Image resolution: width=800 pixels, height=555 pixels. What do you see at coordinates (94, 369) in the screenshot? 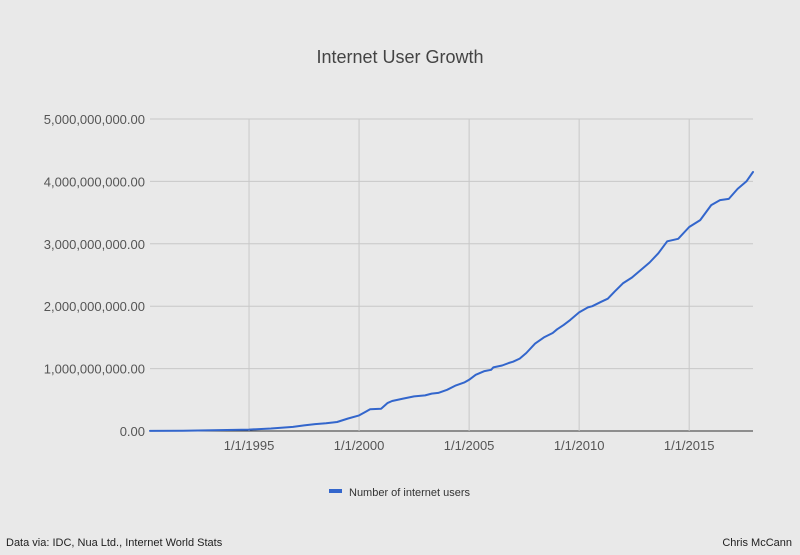
I see `y-tick-label: 1,000,000,000.00` at bounding box center [94, 369].